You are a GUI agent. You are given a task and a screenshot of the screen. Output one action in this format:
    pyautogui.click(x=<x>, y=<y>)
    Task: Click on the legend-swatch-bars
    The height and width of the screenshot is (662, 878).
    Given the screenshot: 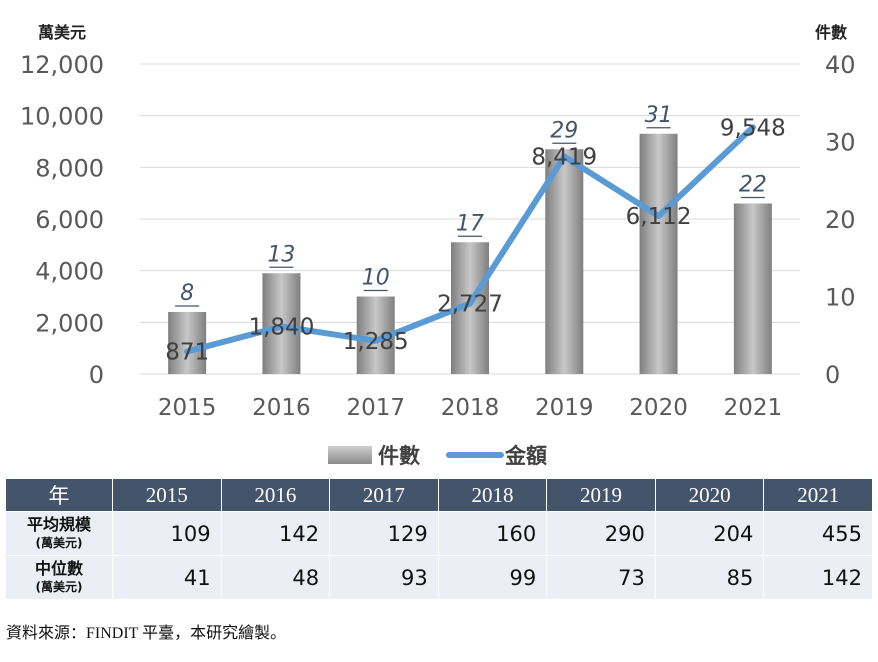 What is the action you would take?
    pyautogui.click(x=350, y=455)
    